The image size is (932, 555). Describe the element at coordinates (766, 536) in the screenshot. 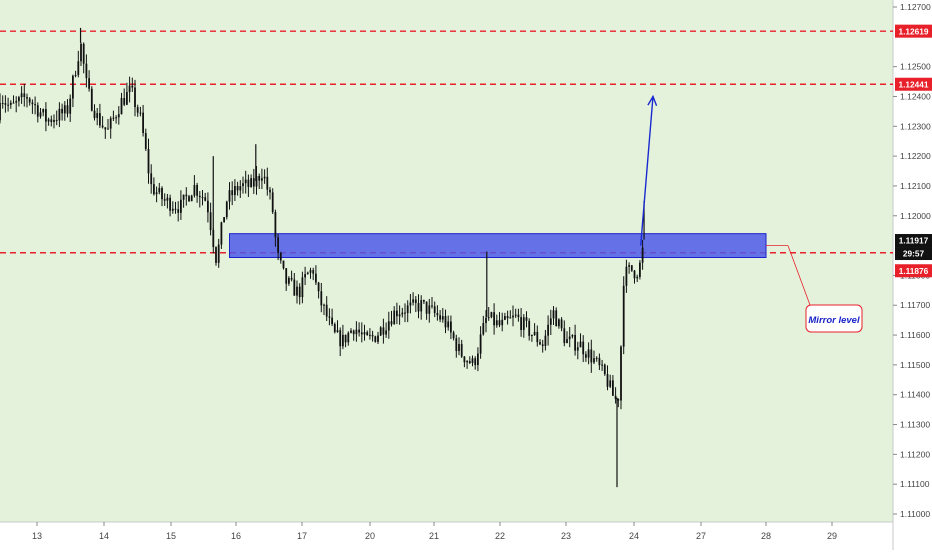

I see `time-tick-label: 28` at that location.